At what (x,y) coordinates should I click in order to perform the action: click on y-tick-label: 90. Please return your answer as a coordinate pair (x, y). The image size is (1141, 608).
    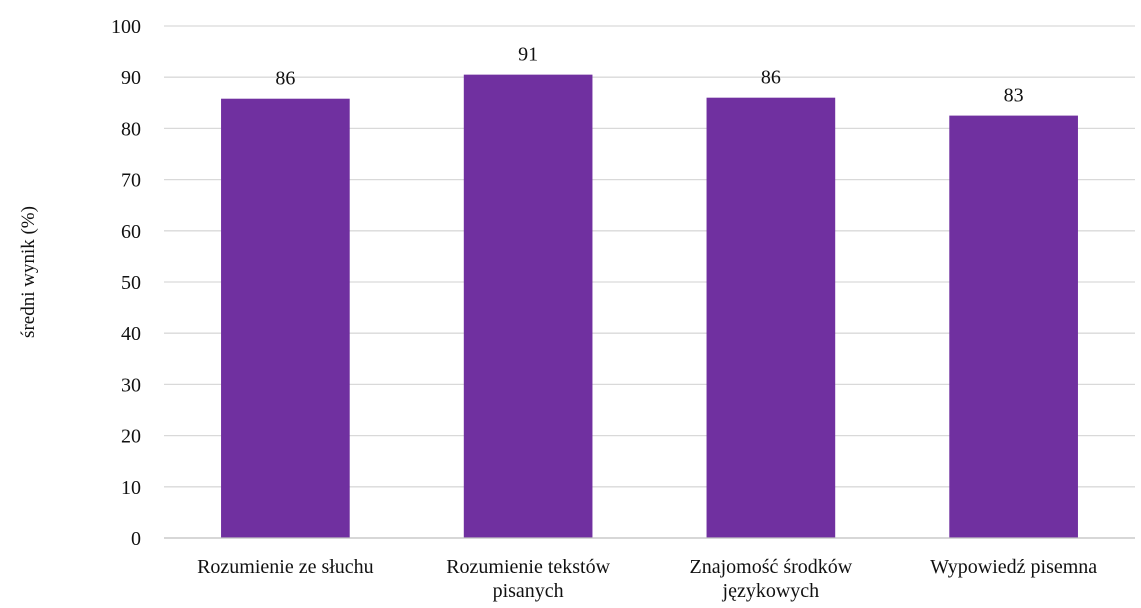
    Looking at the image, I should click on (131, 78).